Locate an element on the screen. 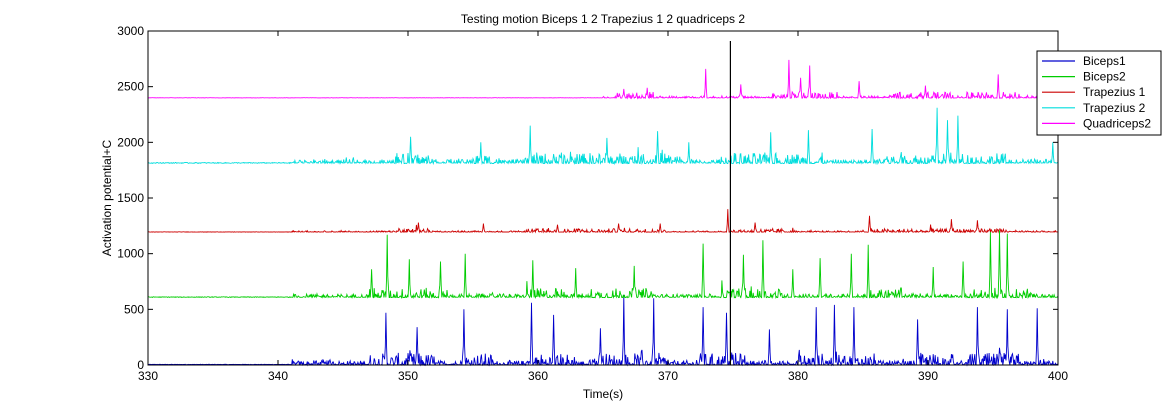 This screenshot has width=1168, height=415. legend-label: Biceps1 is located at coordinates (1104, 61).